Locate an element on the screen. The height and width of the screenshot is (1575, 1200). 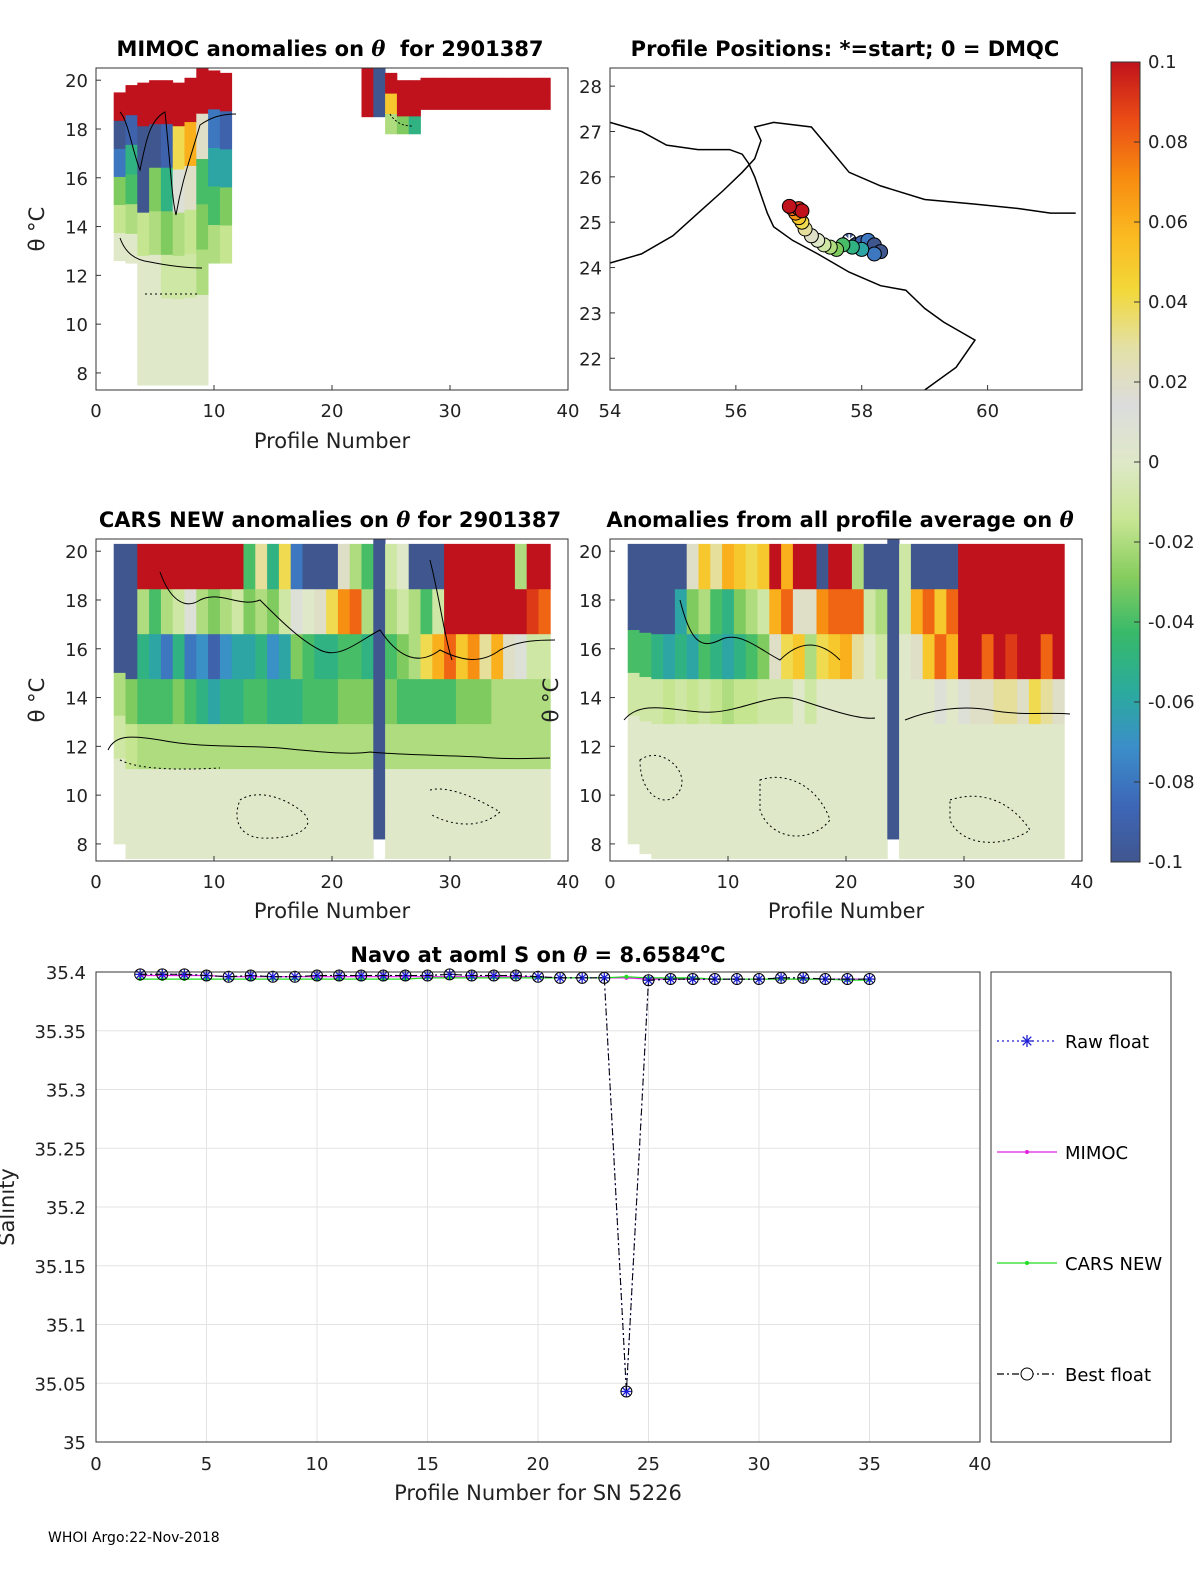
avg-title: Anomalies from all profile average on θ is located at coordinates (839, 519).